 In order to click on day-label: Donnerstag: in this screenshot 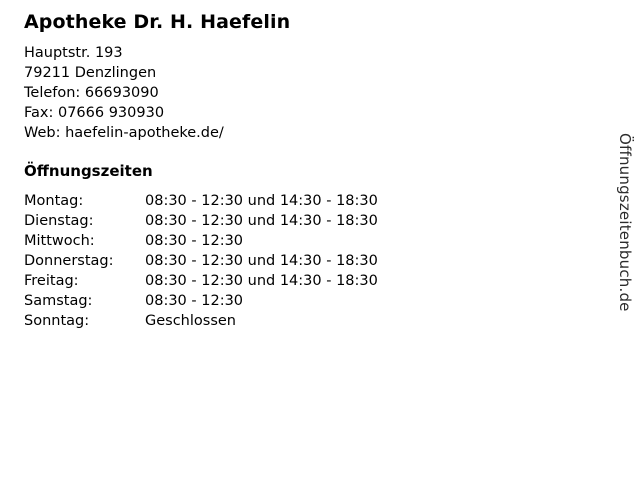, I will do `click(69, 261)`.